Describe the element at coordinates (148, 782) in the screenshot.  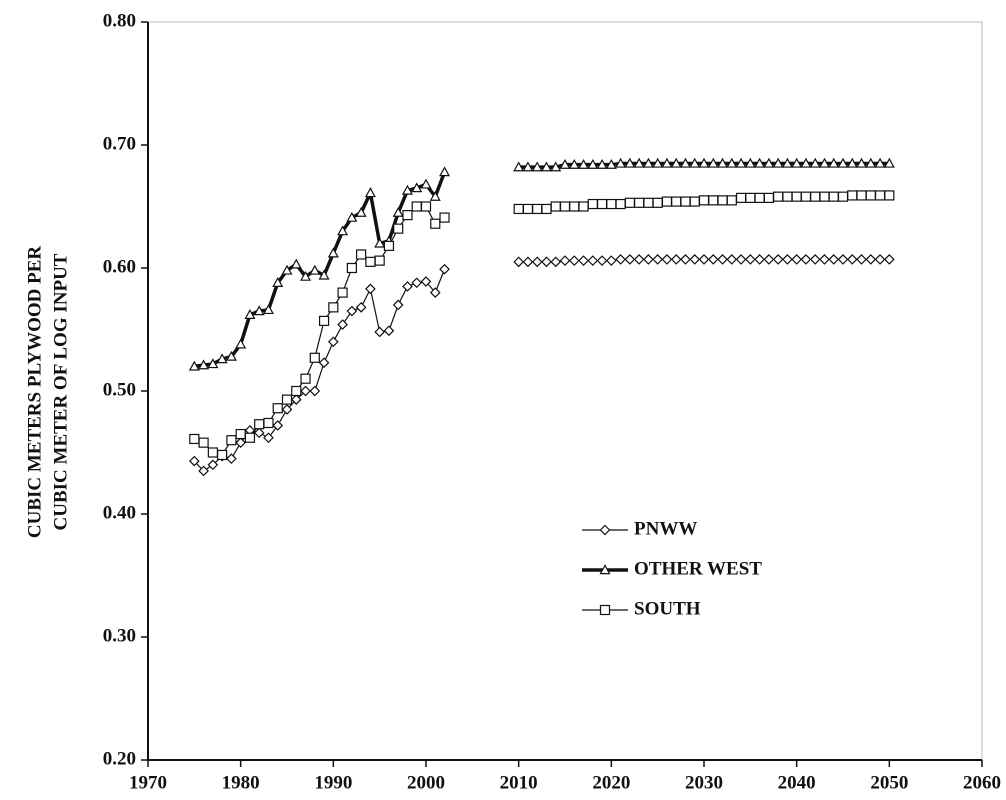
I see `x-tick-label: 1970` at that location.